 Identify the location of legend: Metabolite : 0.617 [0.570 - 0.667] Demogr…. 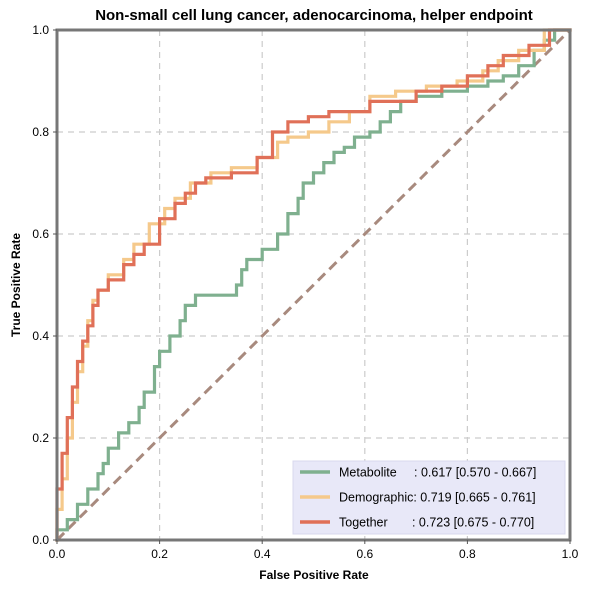
(429, 497).